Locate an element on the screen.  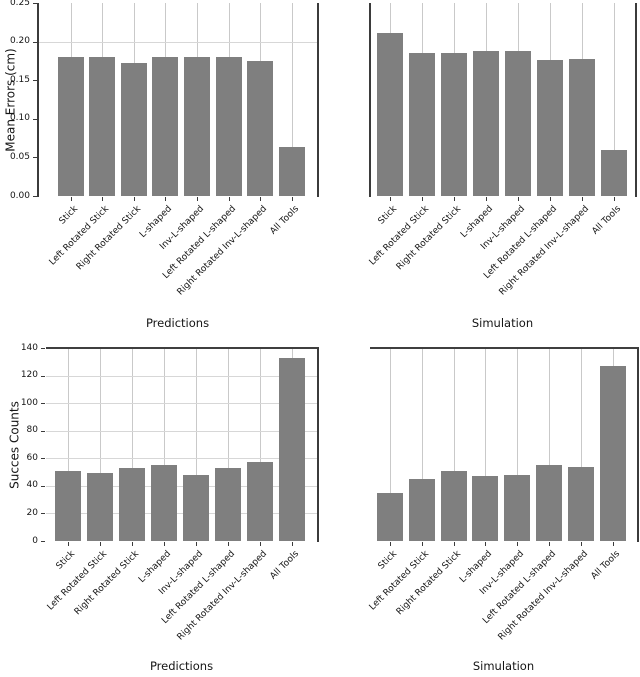
x-axis-title-predictions: Predictions is located at coordinates (181, 666).